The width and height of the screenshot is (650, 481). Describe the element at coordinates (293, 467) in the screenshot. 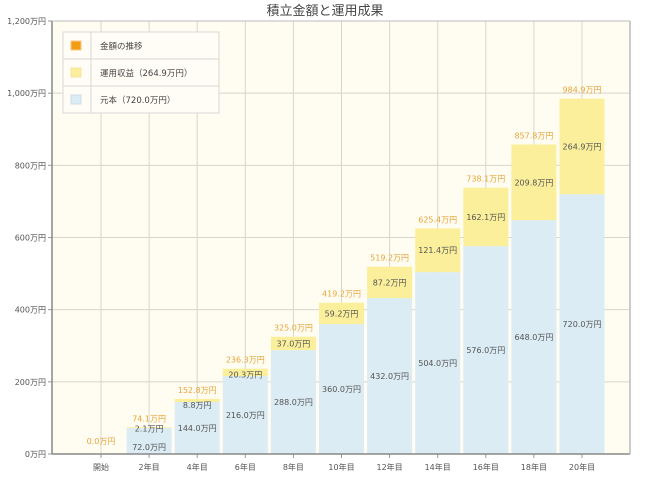

I see `x-tick-label: 8年目` at that location.